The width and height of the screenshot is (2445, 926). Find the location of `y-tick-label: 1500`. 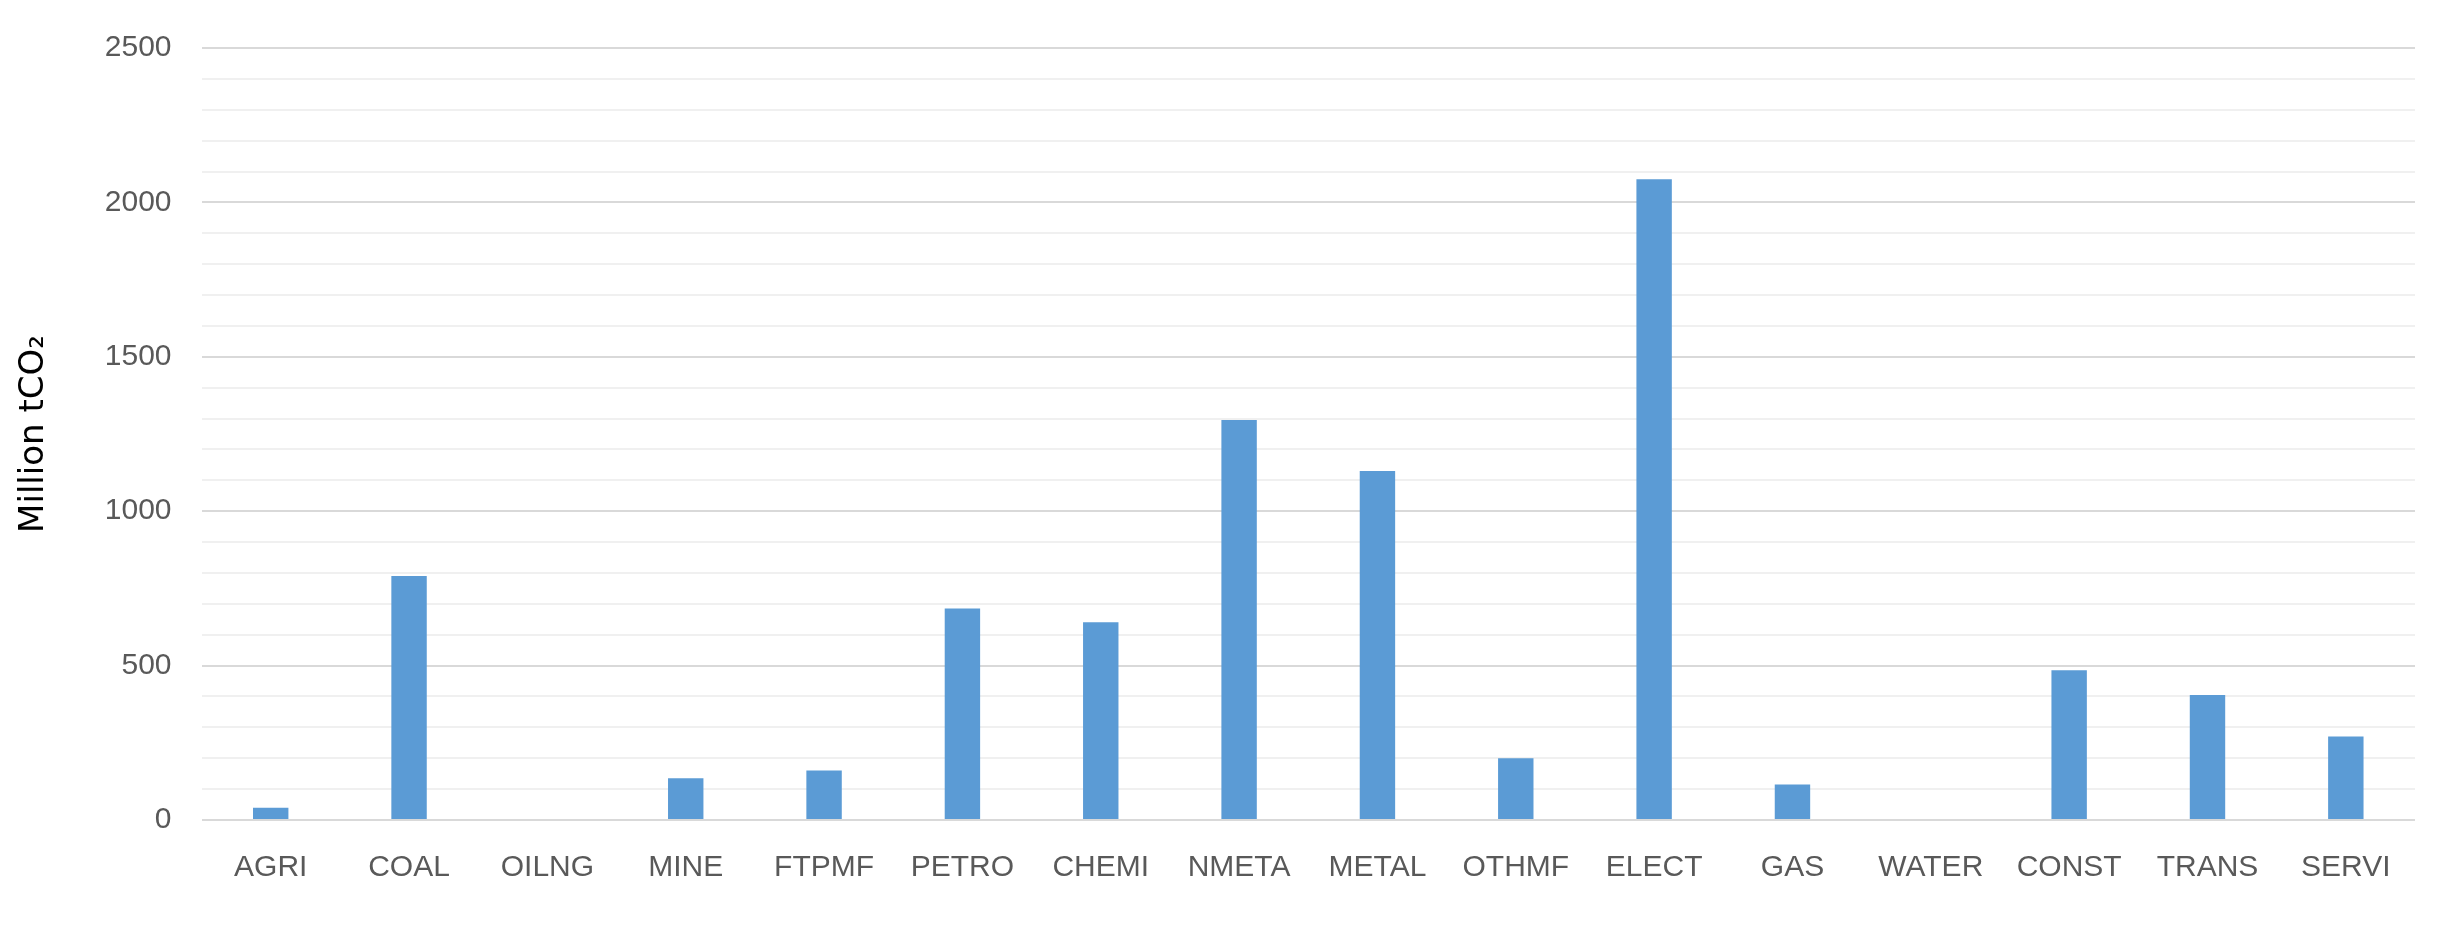

y-tick-label: 1500 is located at coordinates (138, 355).